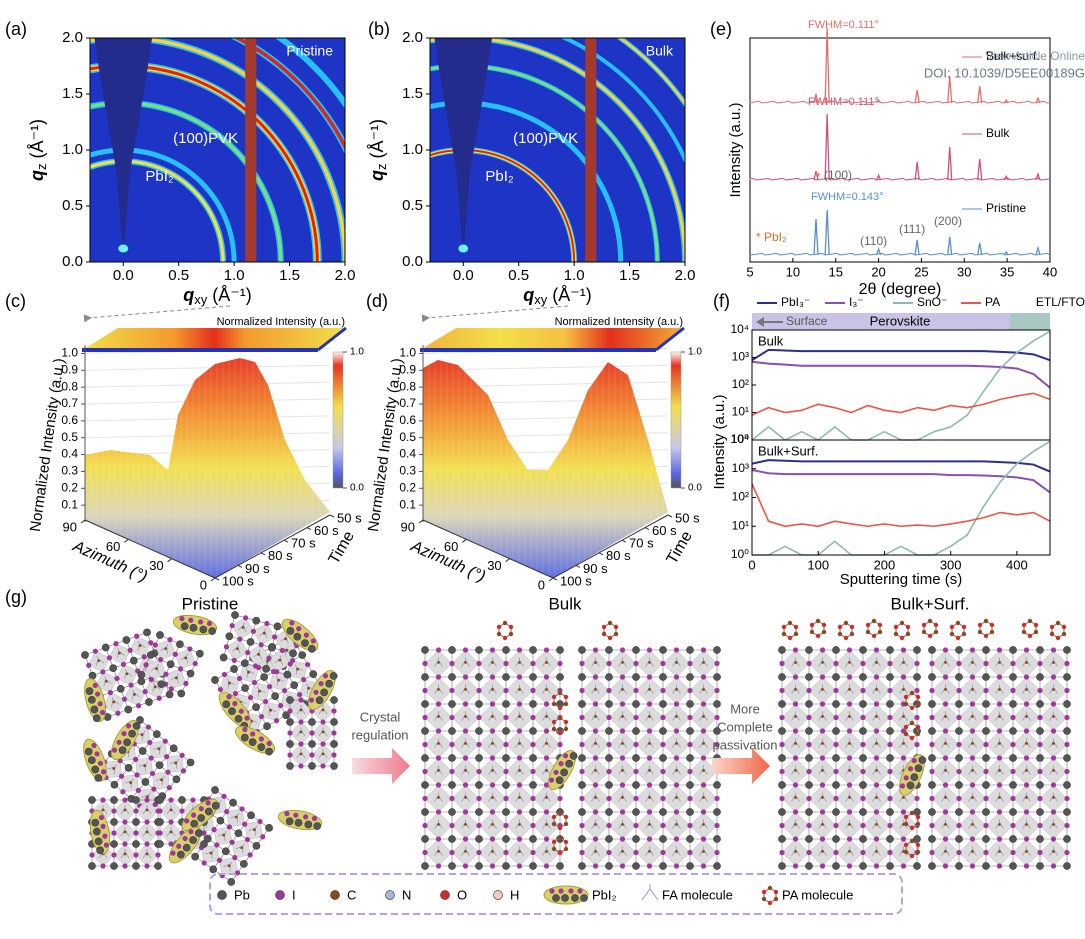 This screenshot has width=1085, height=939. What do you see at coordinates (744, 744) in the screenshot?
I see `arrow-label: passivation` at bounding box center [744, 744].